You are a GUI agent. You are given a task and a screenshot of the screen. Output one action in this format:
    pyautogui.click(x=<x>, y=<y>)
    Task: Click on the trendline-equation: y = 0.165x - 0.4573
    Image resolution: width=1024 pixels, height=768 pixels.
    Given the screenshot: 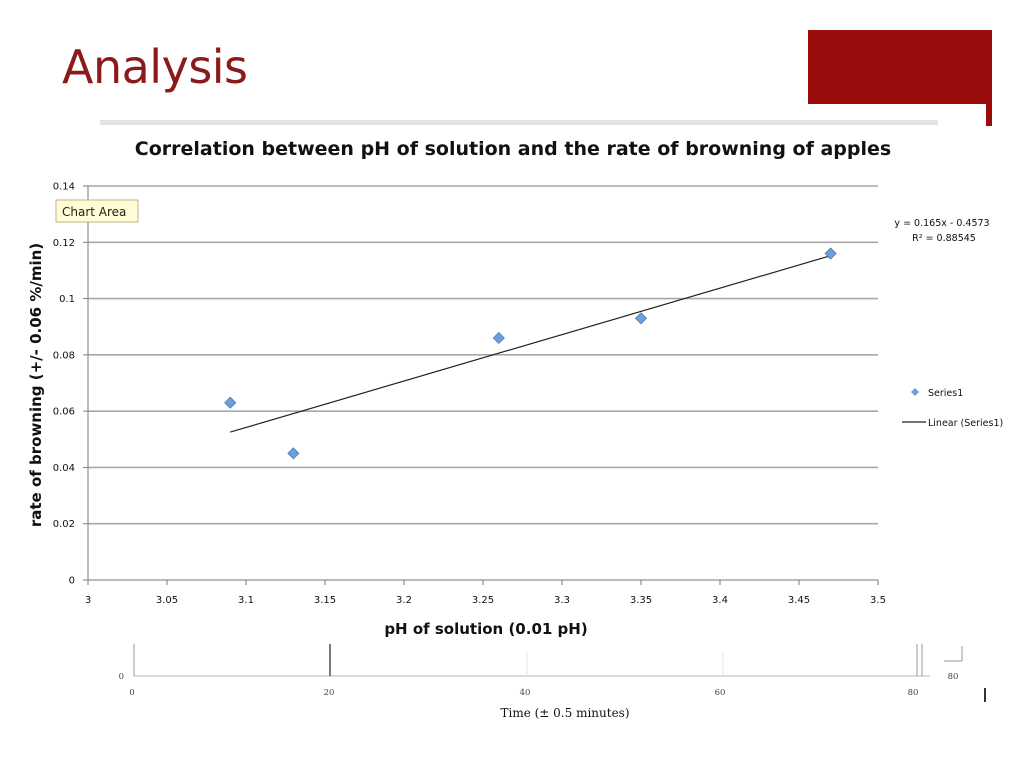 What is the action you would take?
    pyautogui.click(x=941, y=223)
    